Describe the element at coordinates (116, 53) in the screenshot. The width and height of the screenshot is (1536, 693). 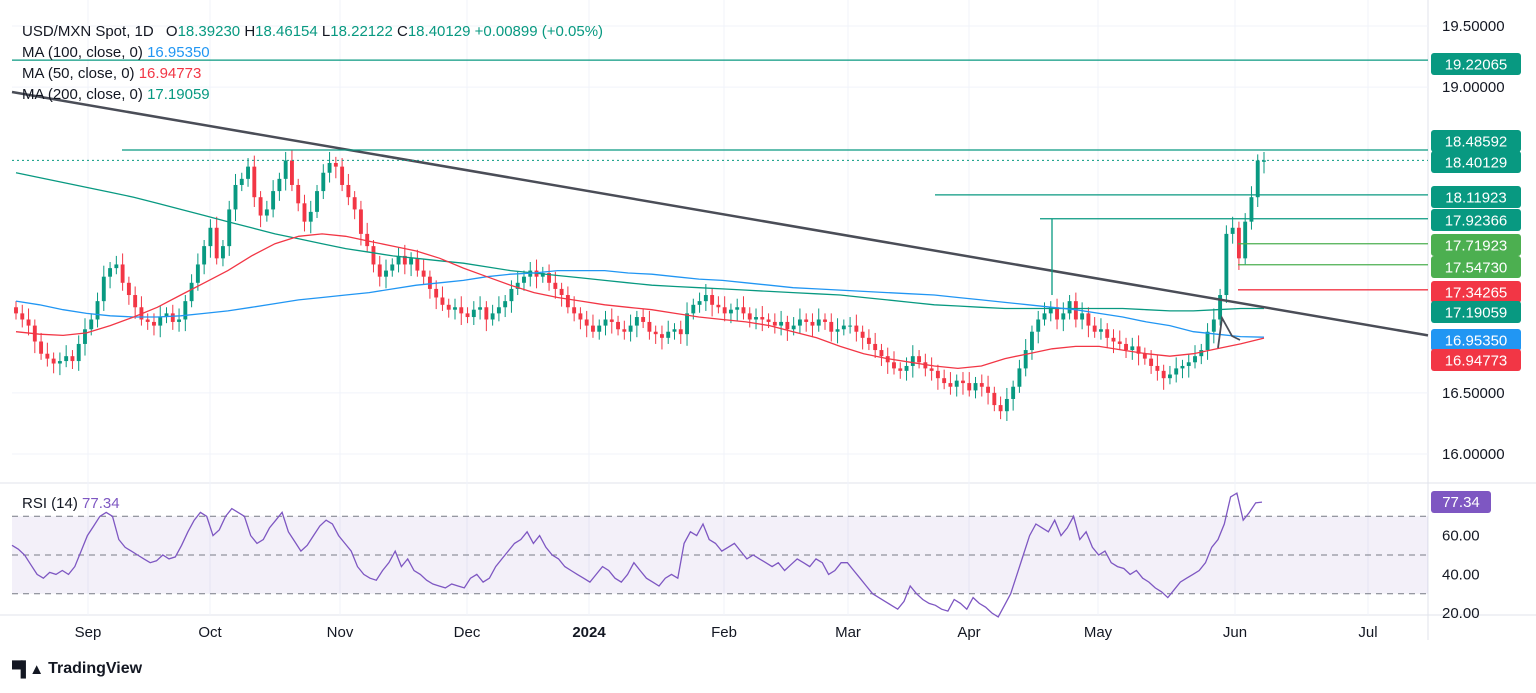
I see `legend-ma100: MA (100, close, 0) 16.95350` at that location.